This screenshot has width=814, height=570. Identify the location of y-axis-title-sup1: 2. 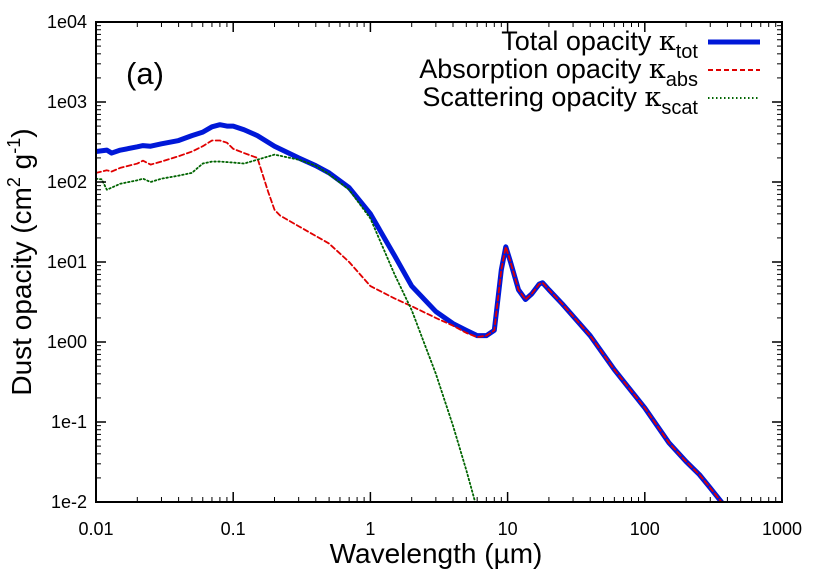
(14, 182).